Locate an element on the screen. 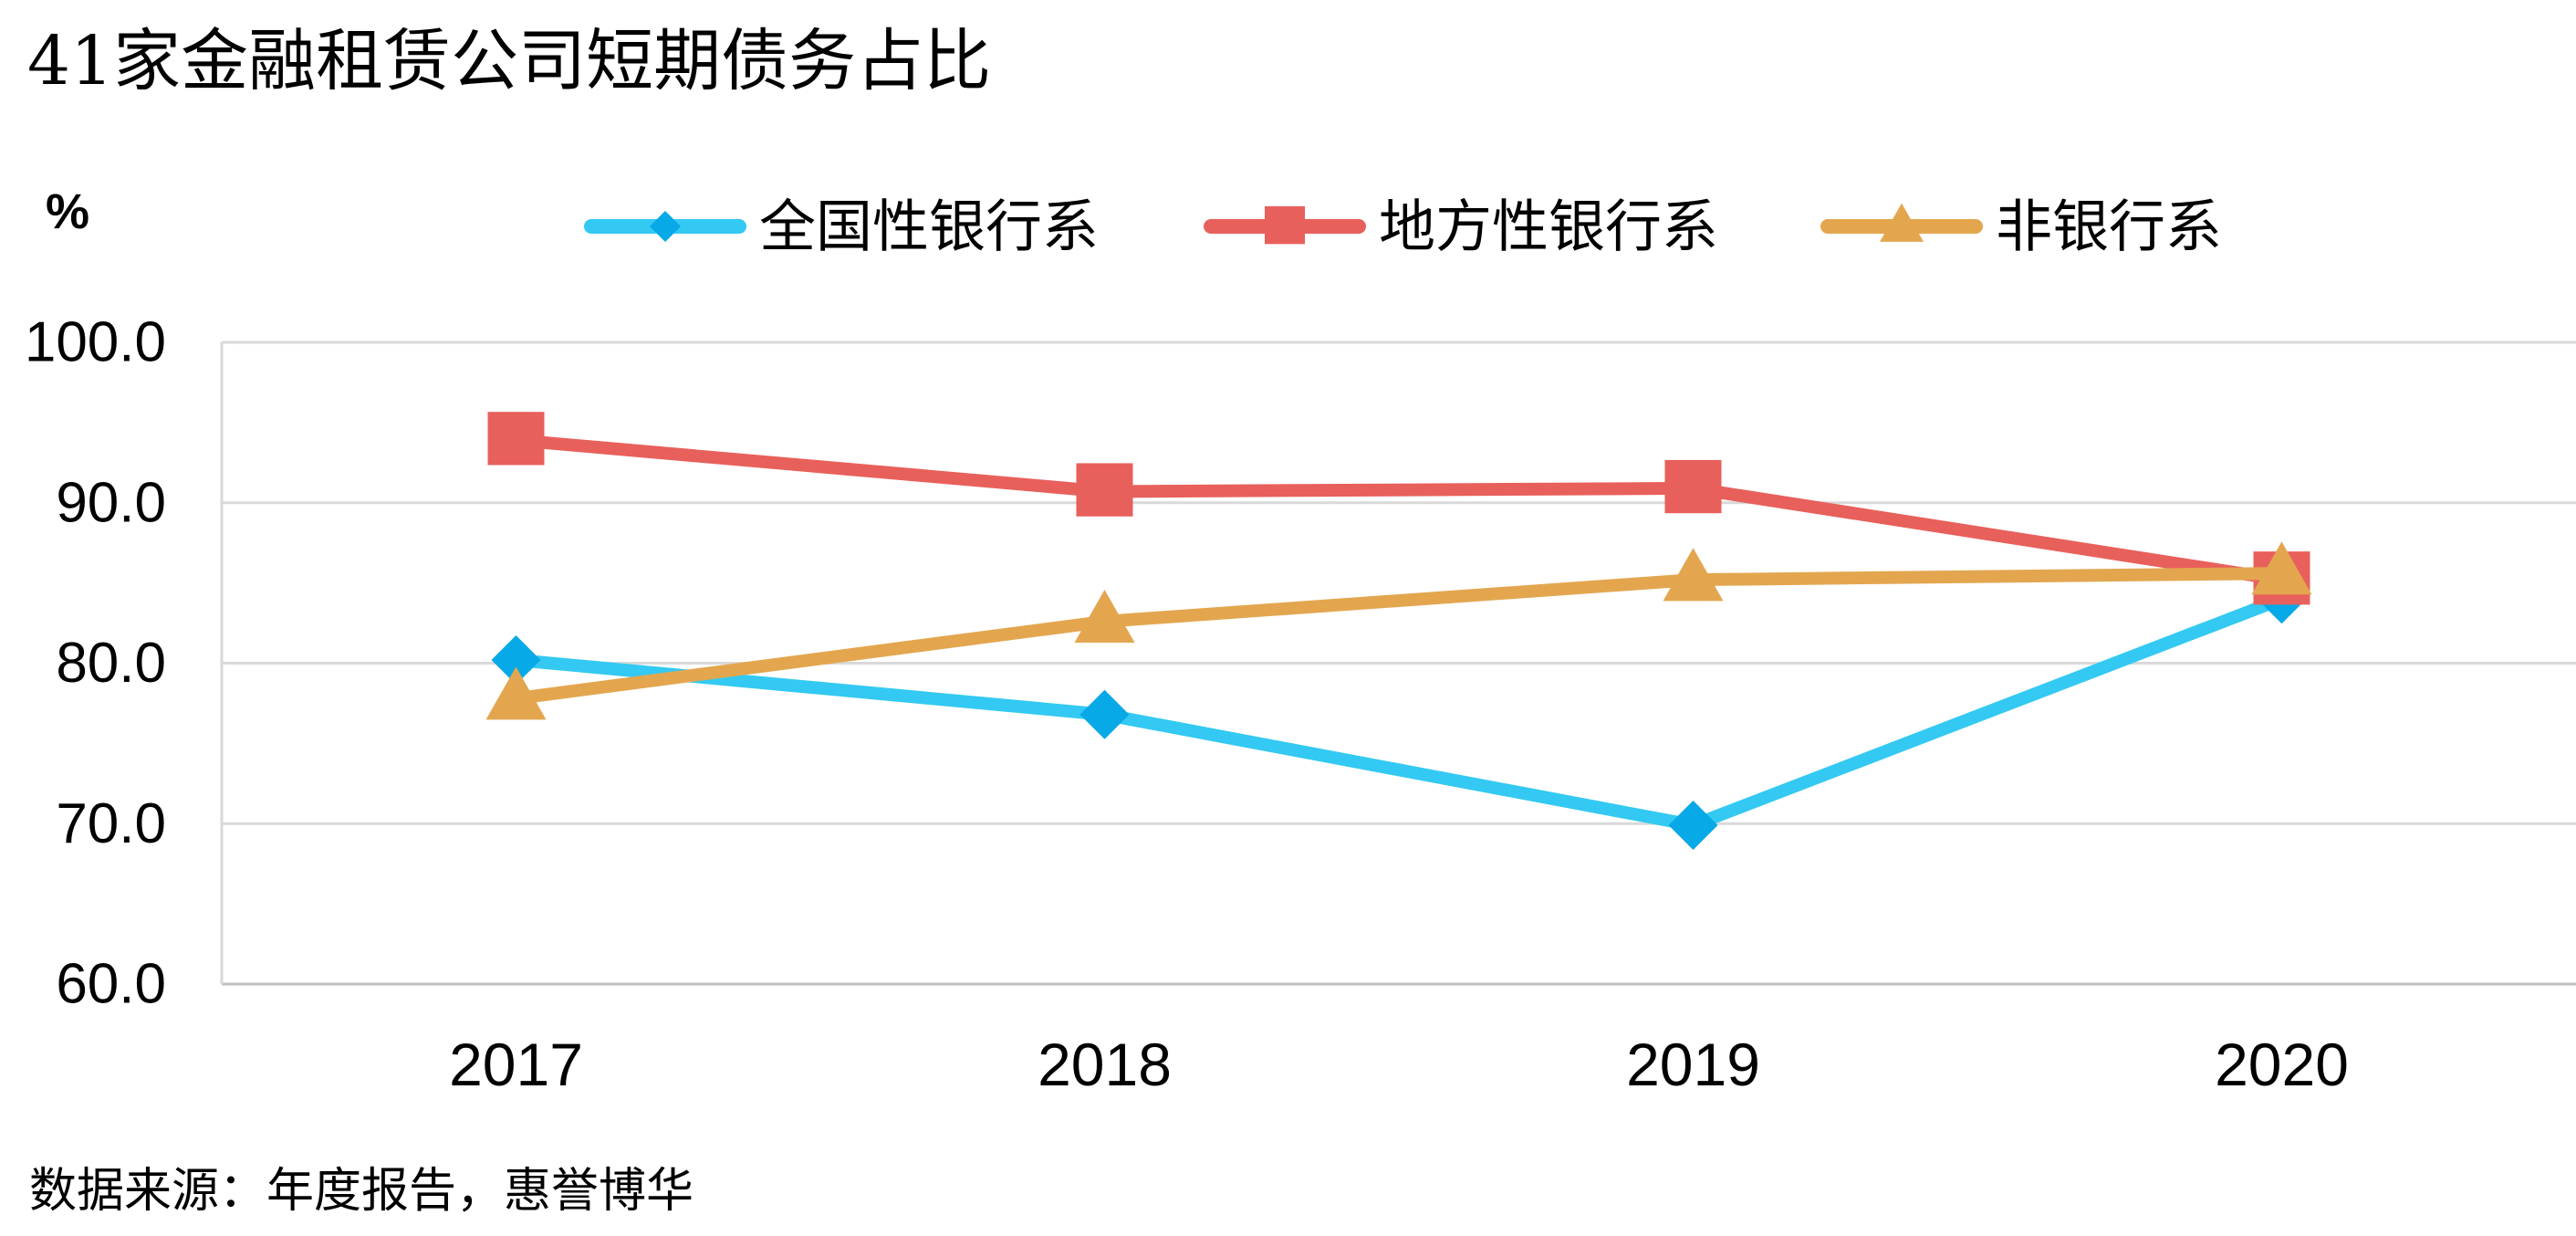 The height and width of the screenshot is (1236, 2576). x-tick-label: 2019 is located at coordinates (1693, 1064).